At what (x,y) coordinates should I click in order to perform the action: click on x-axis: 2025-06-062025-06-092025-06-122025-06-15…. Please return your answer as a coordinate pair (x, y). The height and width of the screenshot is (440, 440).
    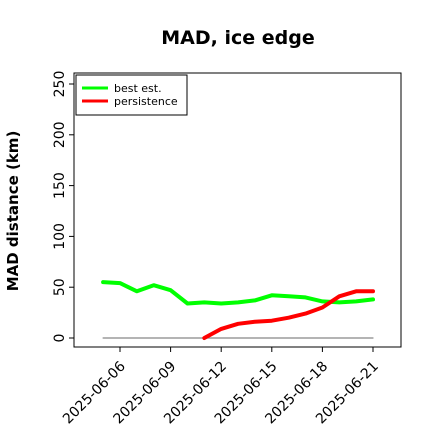
    Looking at the image, I should click on (221, 387).